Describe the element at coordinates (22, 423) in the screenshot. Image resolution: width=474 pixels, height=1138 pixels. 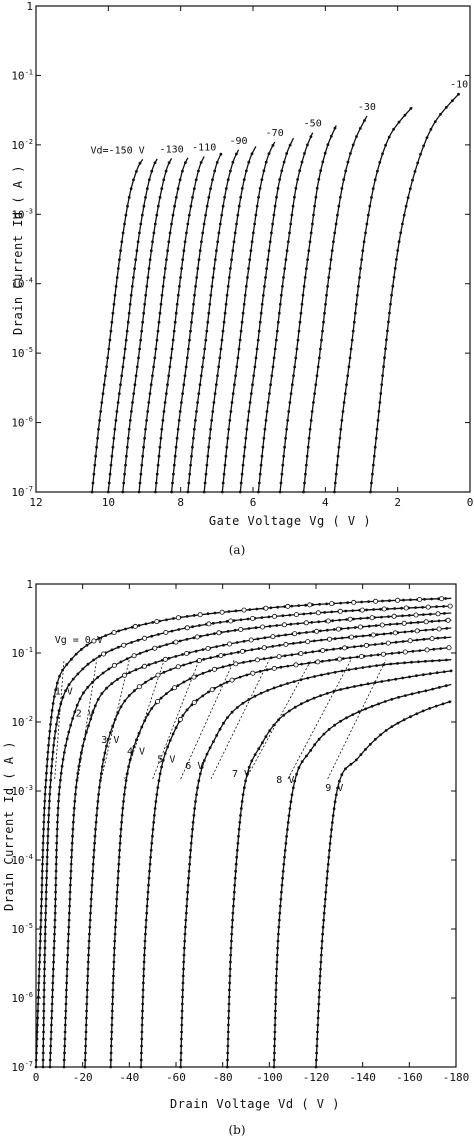
I see `y-tick-label: 10-6` at that location.